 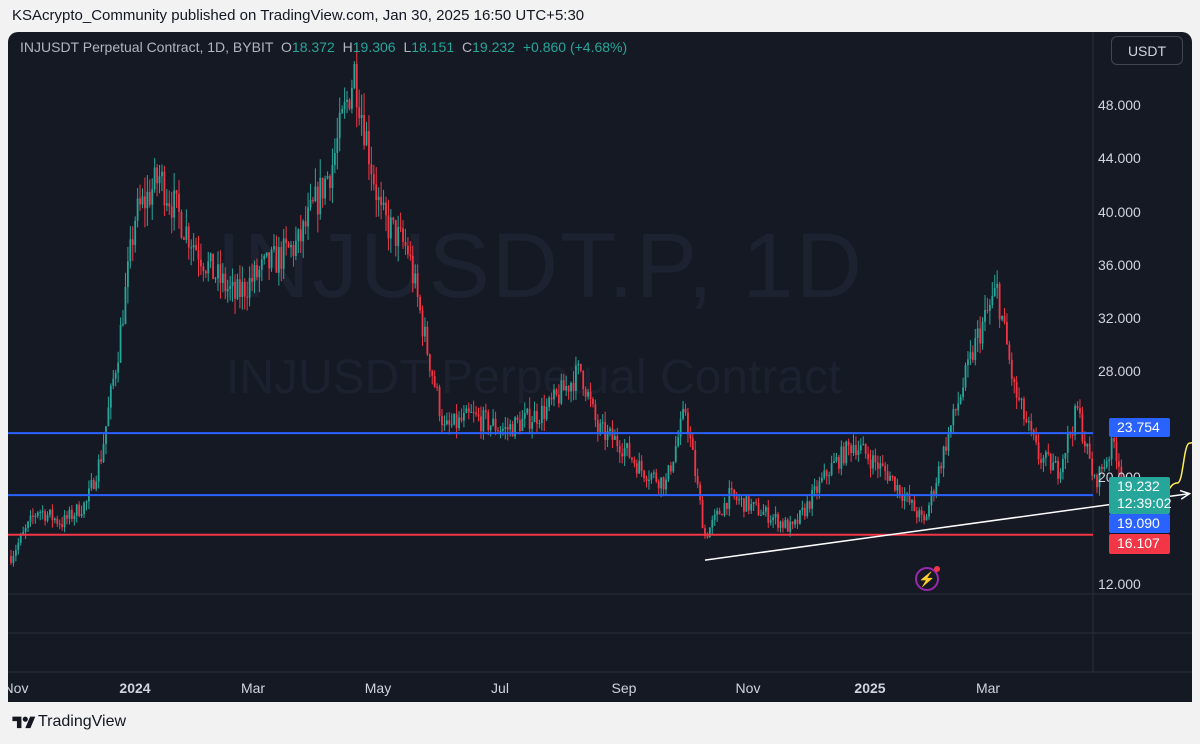 What do you see at coordinates (1138, 486) in the screenshot?
I see `current-price: 19.232` at bounding box center [1138, 486].